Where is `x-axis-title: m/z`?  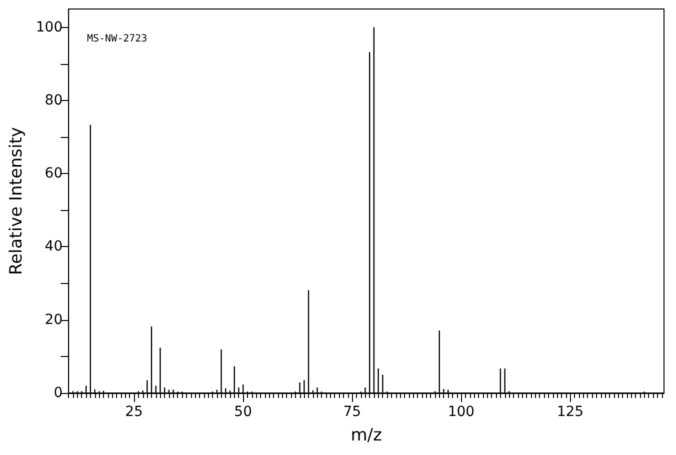
x-axis-title: m/z is located at coordinates (366, 436).